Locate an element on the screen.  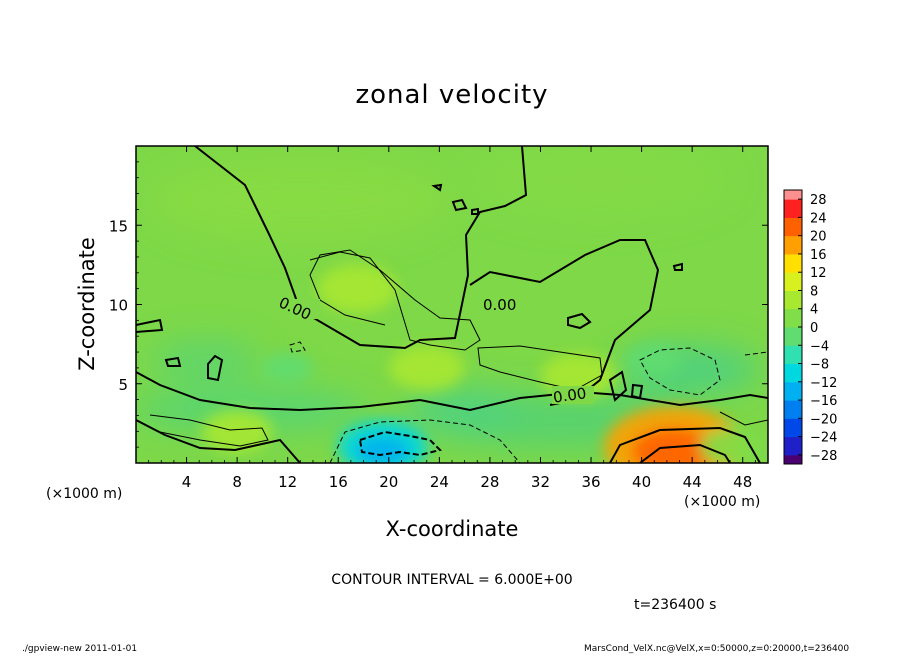
contour-interval-text: CONTOUR INTERVAL = 6.000E+00 is located at coordinates (451, 580).